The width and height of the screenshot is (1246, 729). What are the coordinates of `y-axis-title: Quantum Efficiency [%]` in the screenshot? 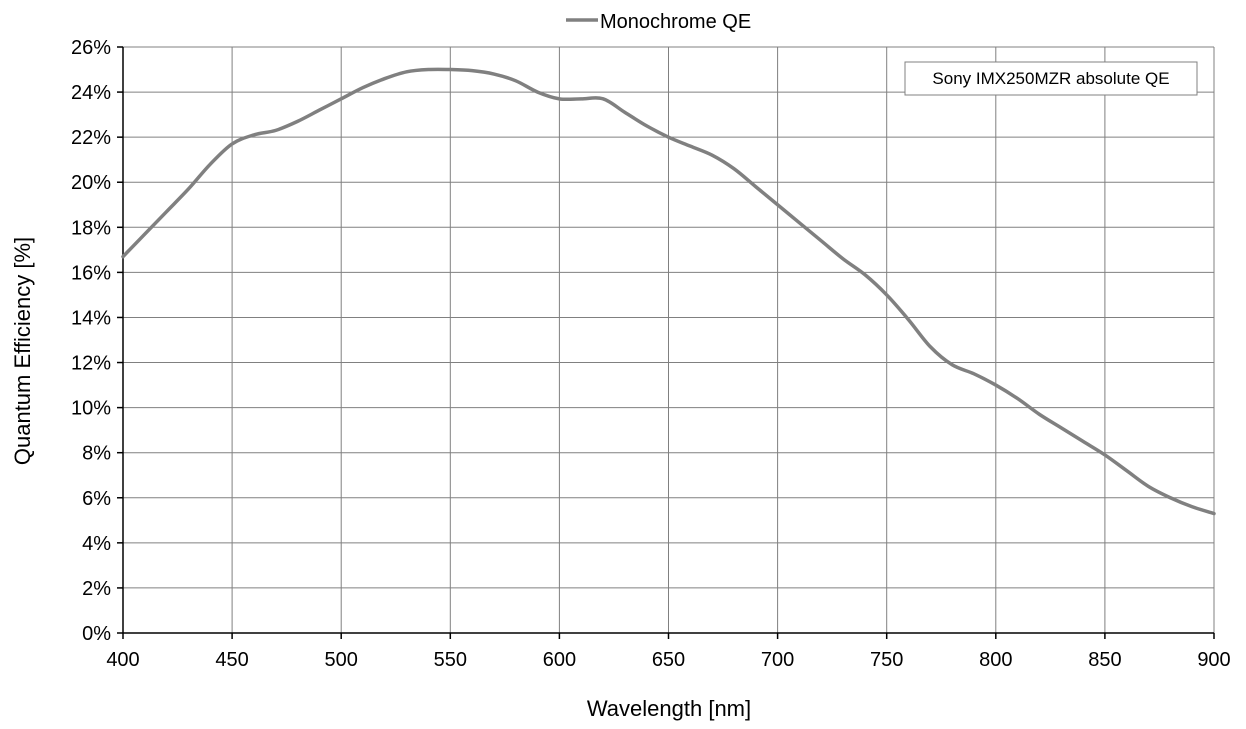 It's located at (22, 351).